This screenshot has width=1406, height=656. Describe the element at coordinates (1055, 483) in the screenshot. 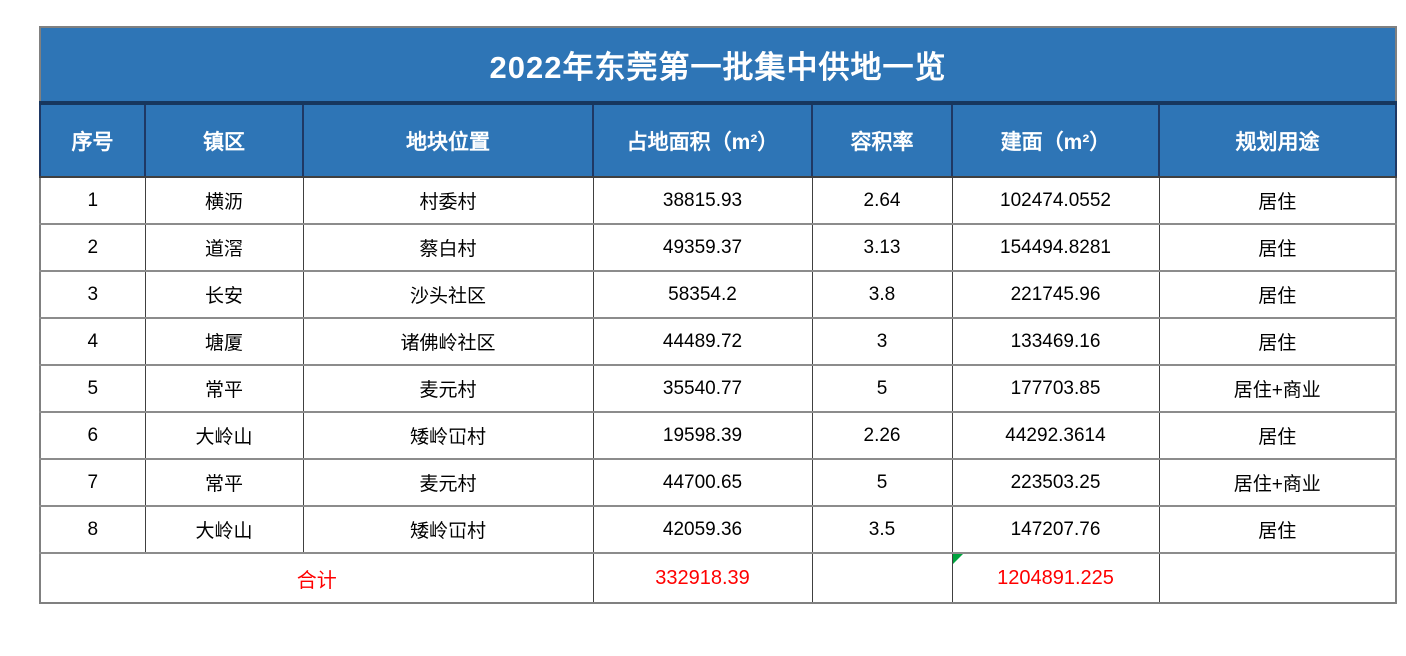

I see `cell-gfa: 223503.25` at that location.